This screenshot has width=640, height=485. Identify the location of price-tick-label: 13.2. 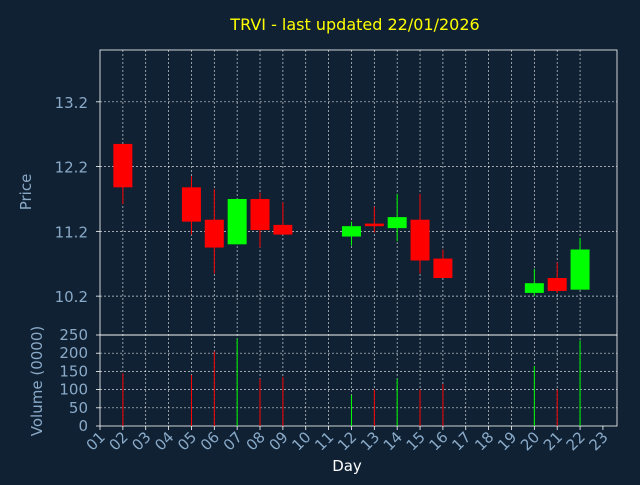
(71, 103).